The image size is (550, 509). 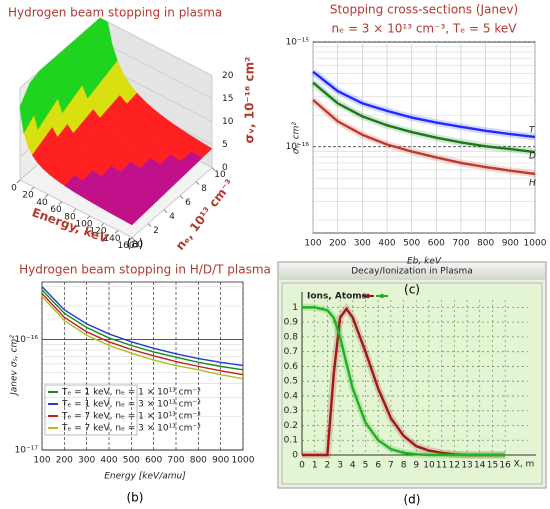 What do you see at coordinates (366, 466) in the screenshot?
I see `x-tick-label: 5` at bounding box center [366, 466].